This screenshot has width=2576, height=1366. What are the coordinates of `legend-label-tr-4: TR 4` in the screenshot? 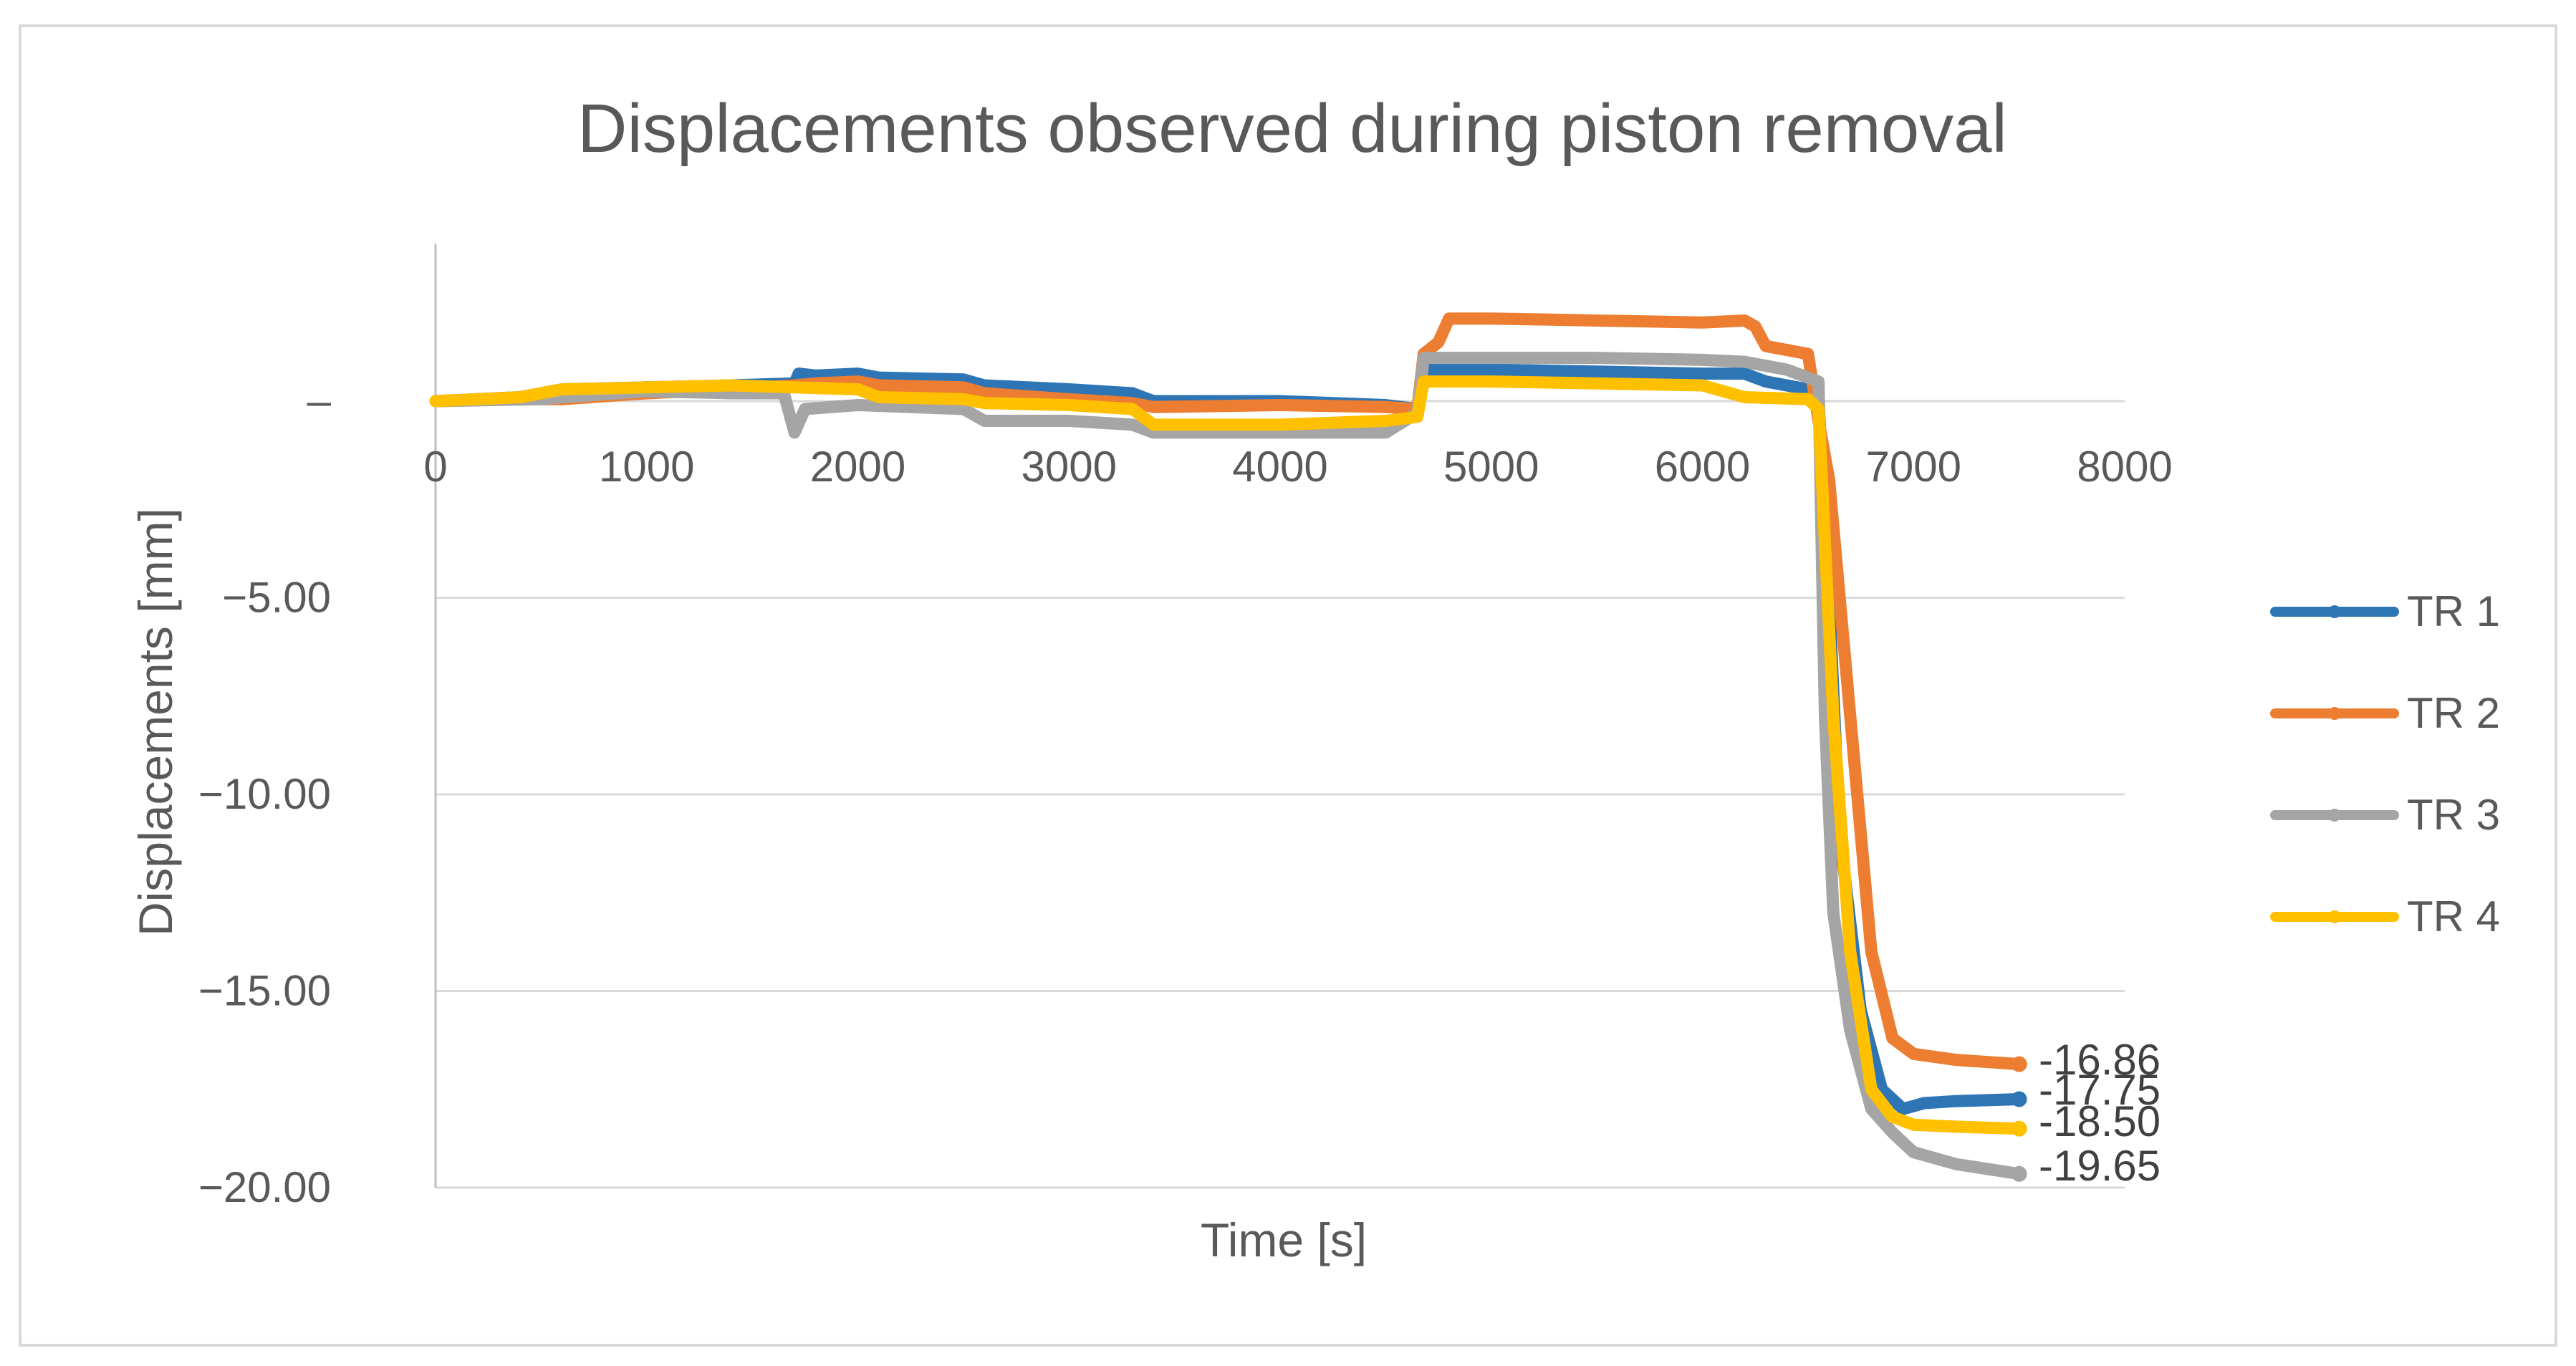 It's located at (2453, 917).